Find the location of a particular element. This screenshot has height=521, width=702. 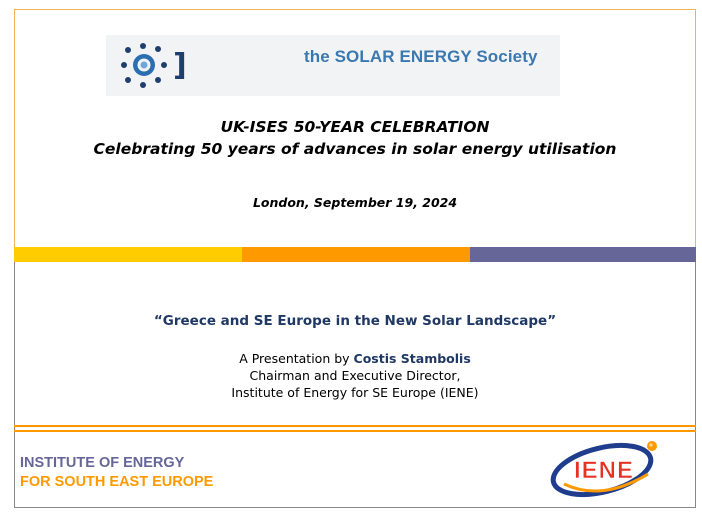

presenter-organization: Institute of Energy for SE Europe (IENE) is located at coordinates (355, 392).